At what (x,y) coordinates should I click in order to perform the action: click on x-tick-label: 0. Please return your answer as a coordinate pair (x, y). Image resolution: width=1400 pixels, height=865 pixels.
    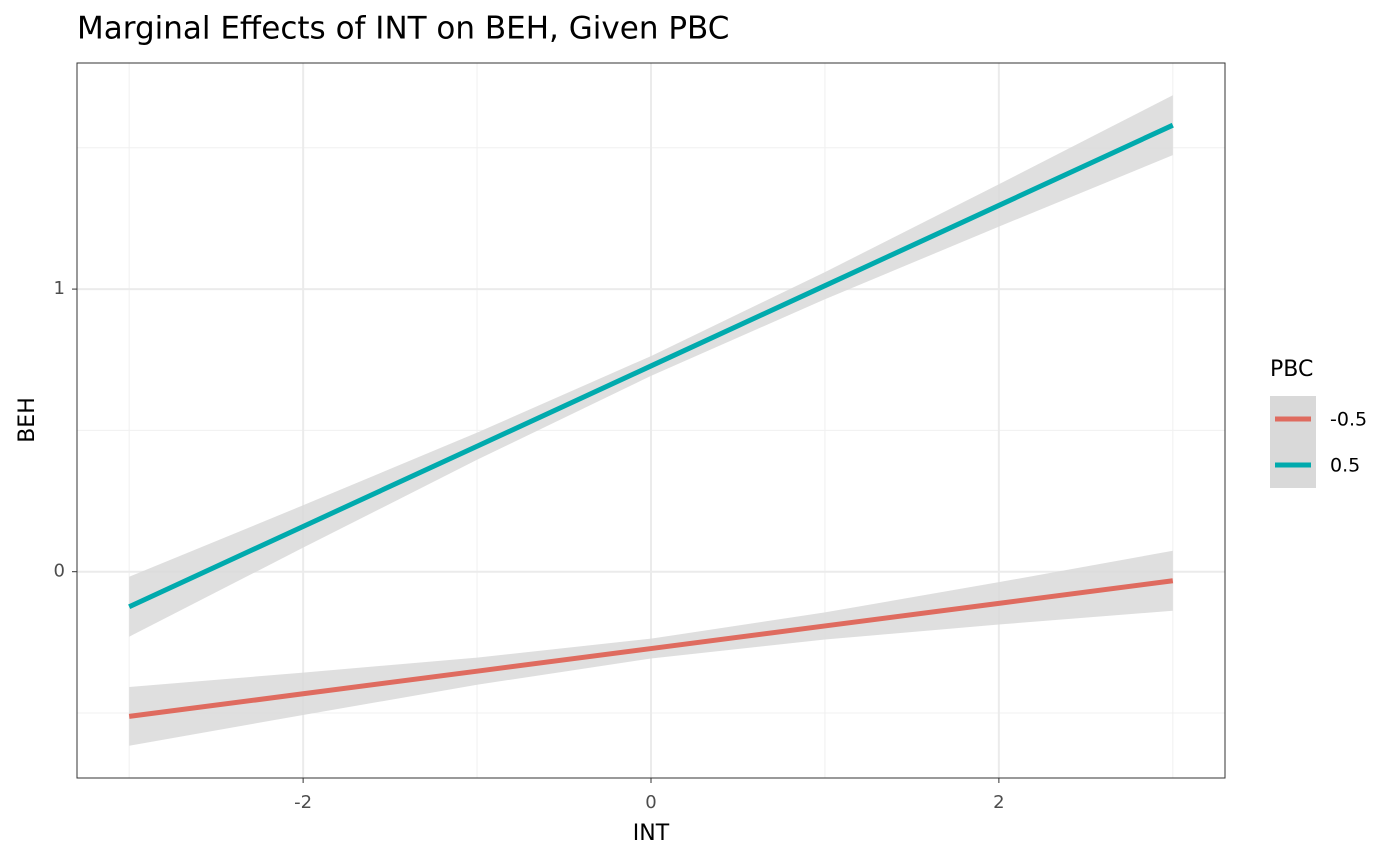
    Looking at the image, I should click on (650, 802).